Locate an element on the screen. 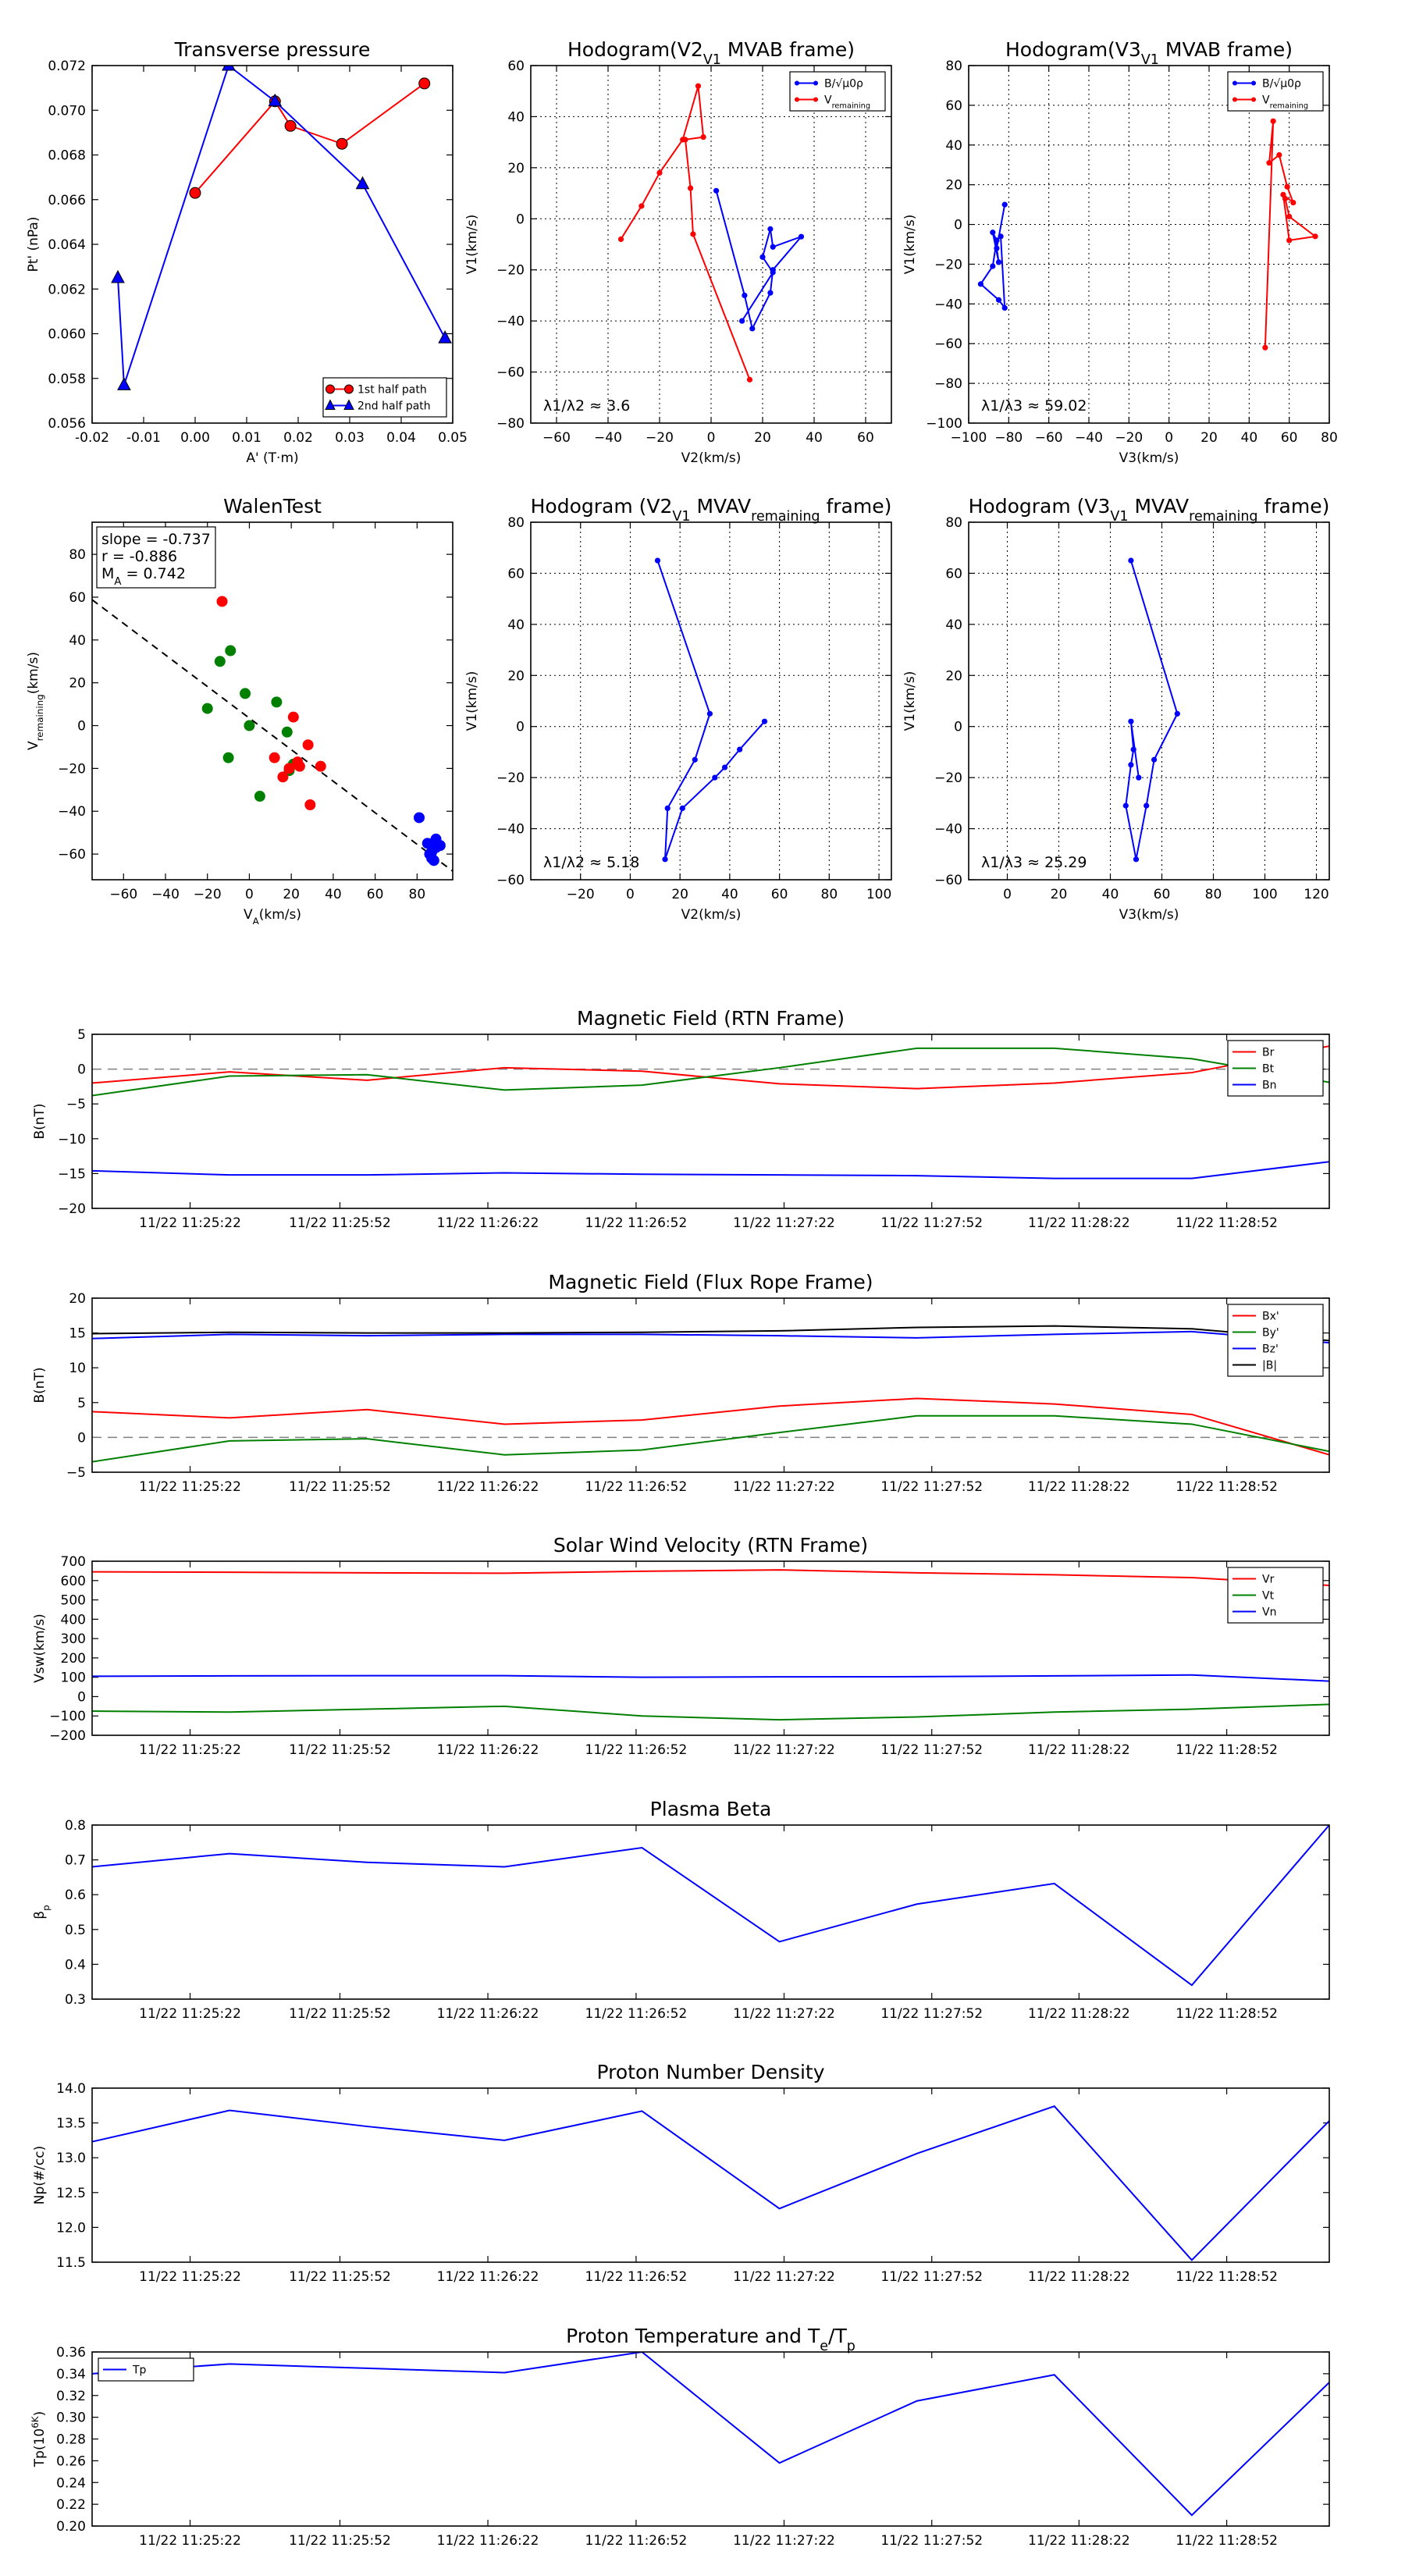 The image size is (1405, 2576). chart-title: Plasma Beta is located at coordinates (711, 1809).